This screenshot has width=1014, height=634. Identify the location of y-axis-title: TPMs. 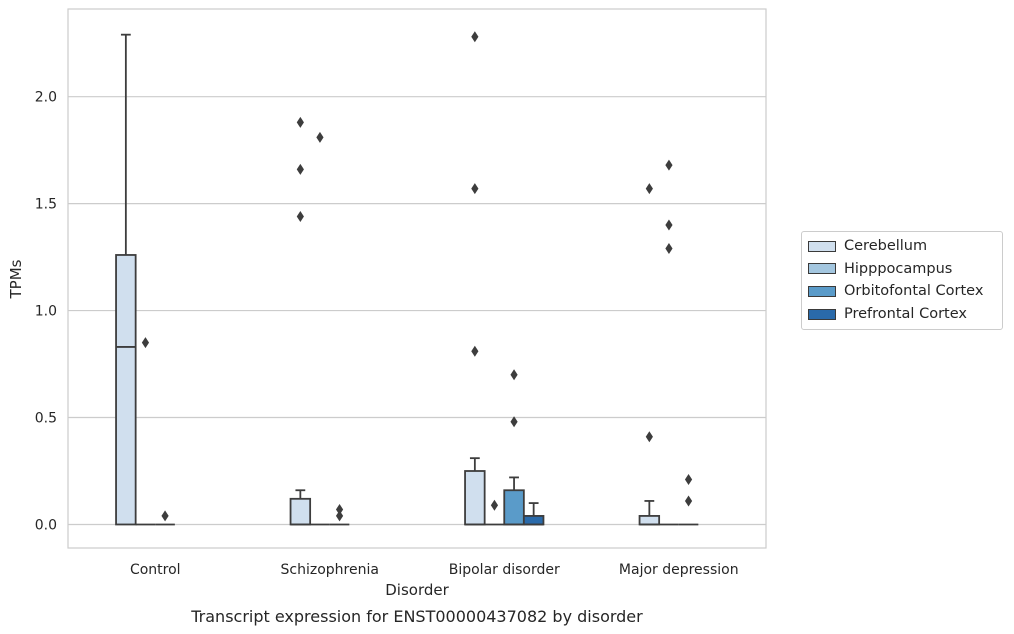
(16, 279).